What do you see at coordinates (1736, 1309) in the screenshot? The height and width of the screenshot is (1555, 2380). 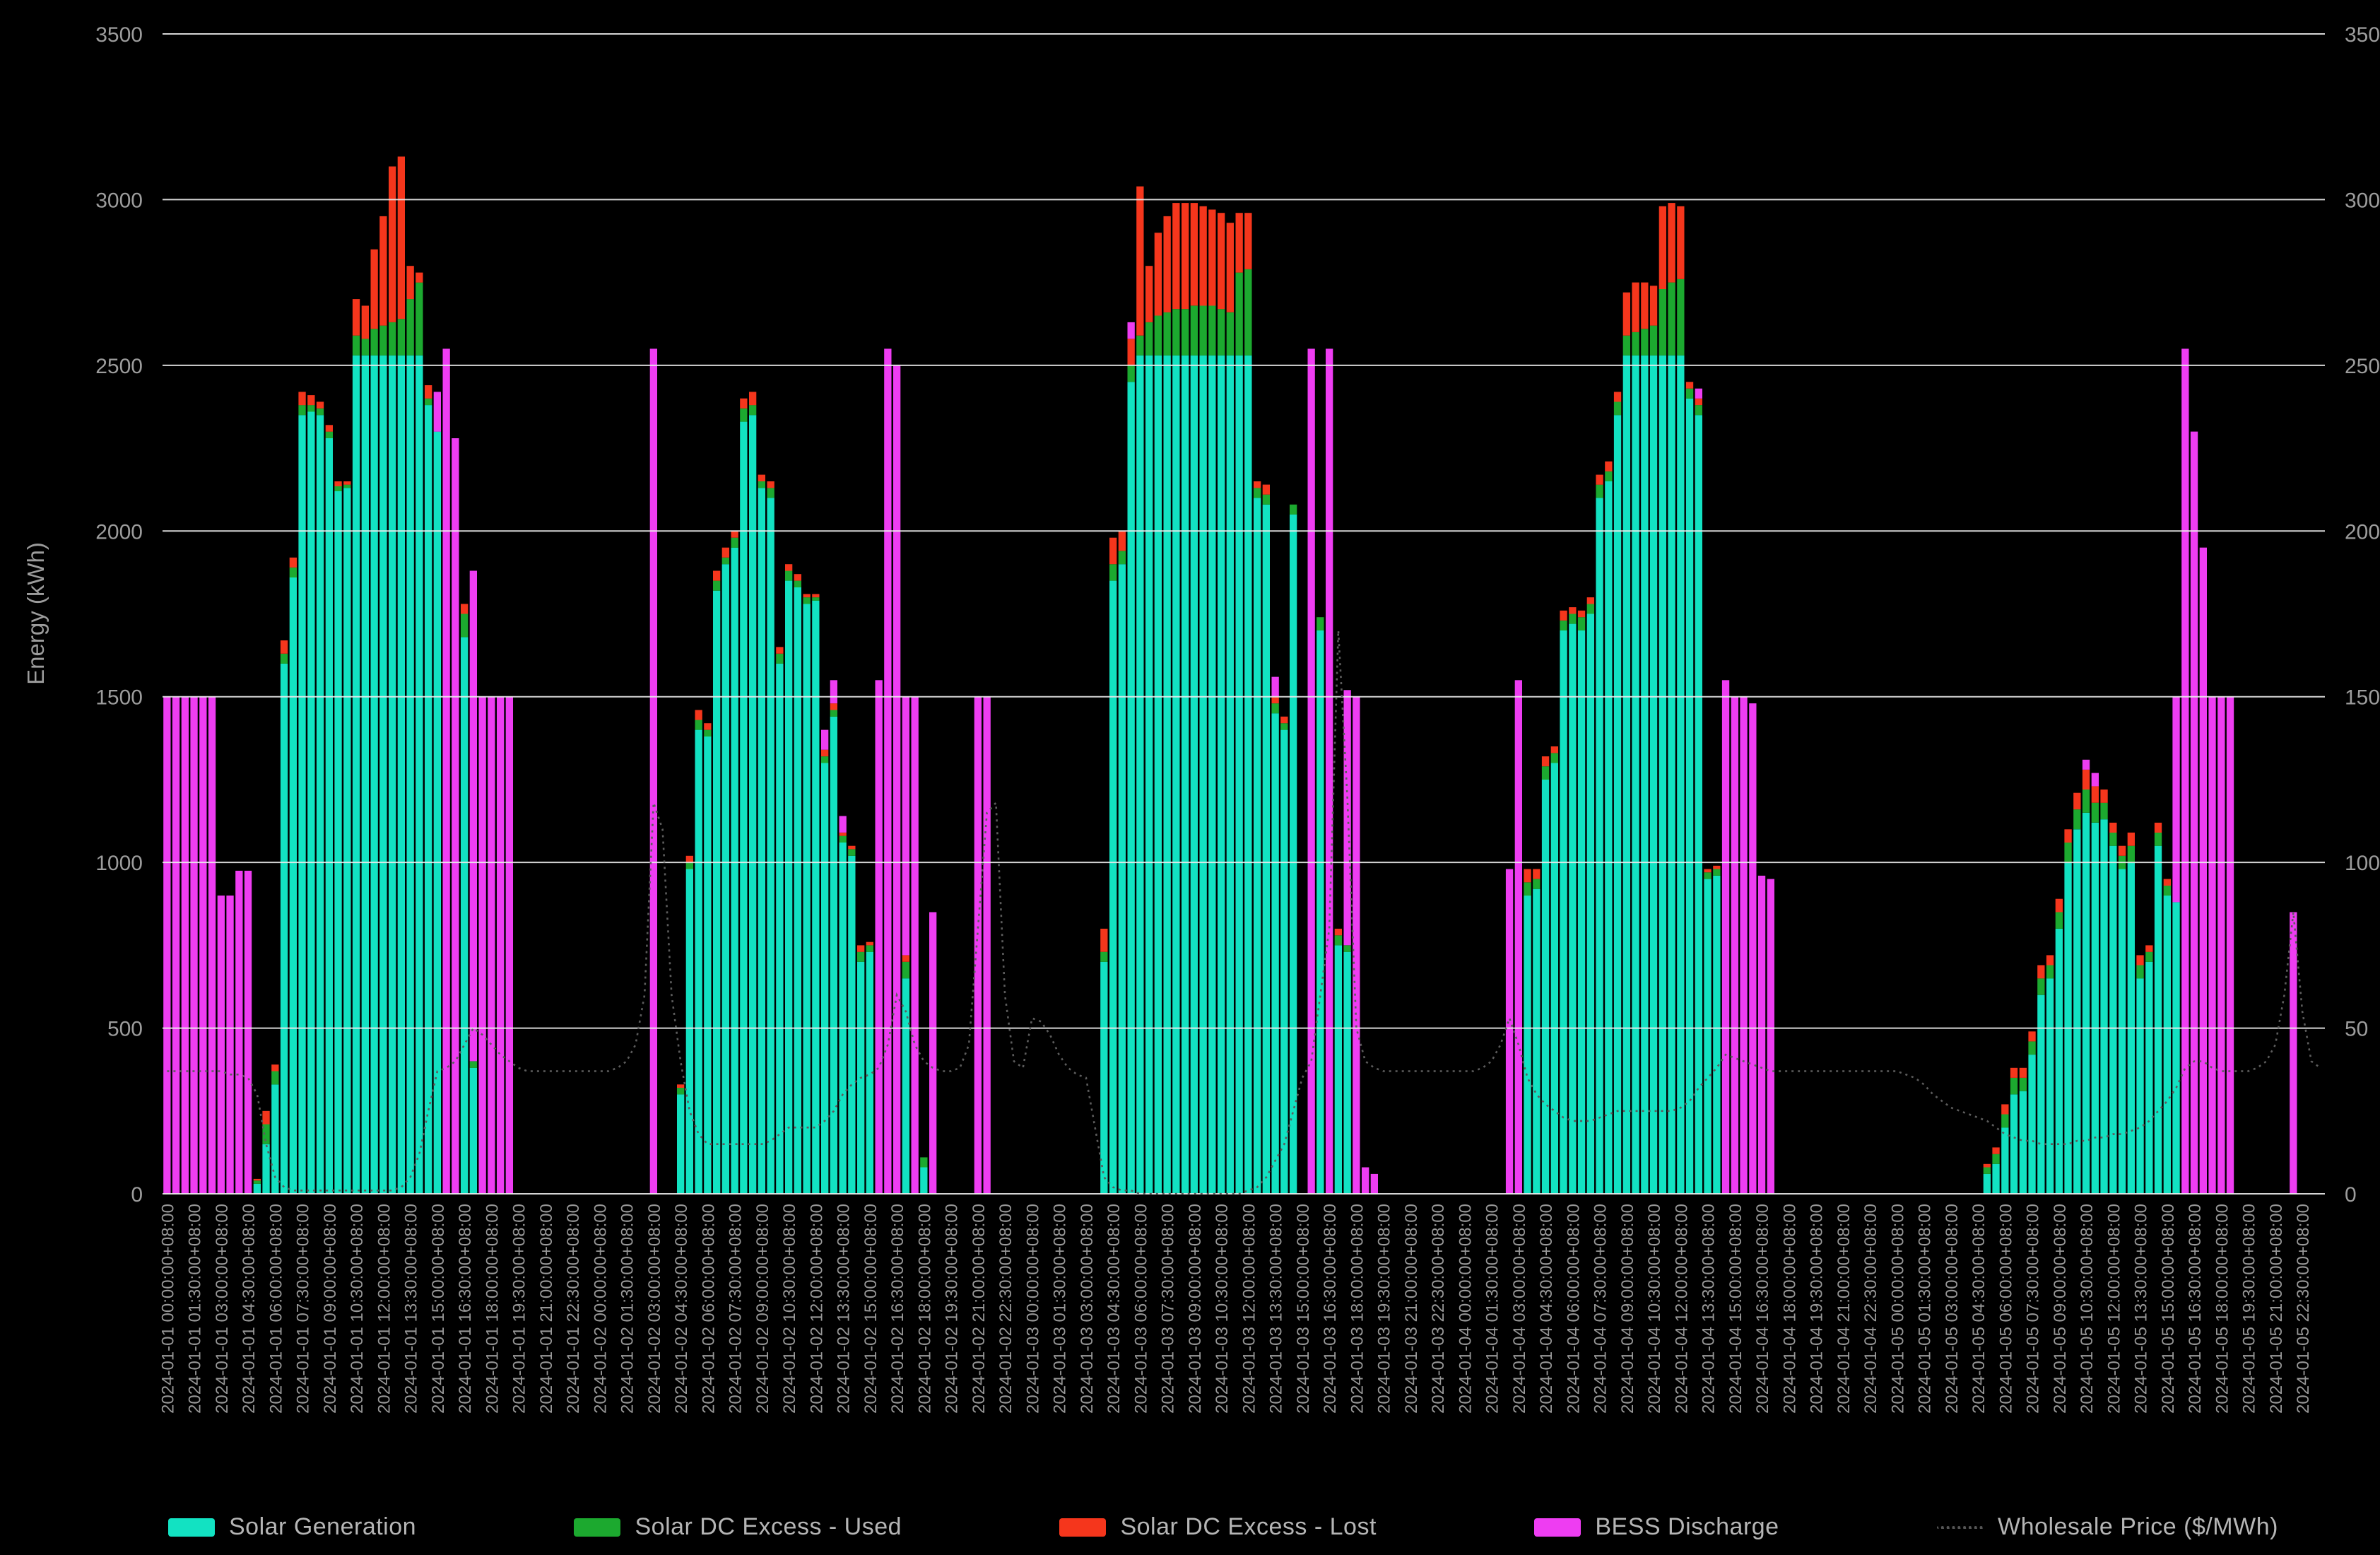 I see `svg-text: 2024-01-04 15:00:00+08:00` at bounding box center [1736, 1309].